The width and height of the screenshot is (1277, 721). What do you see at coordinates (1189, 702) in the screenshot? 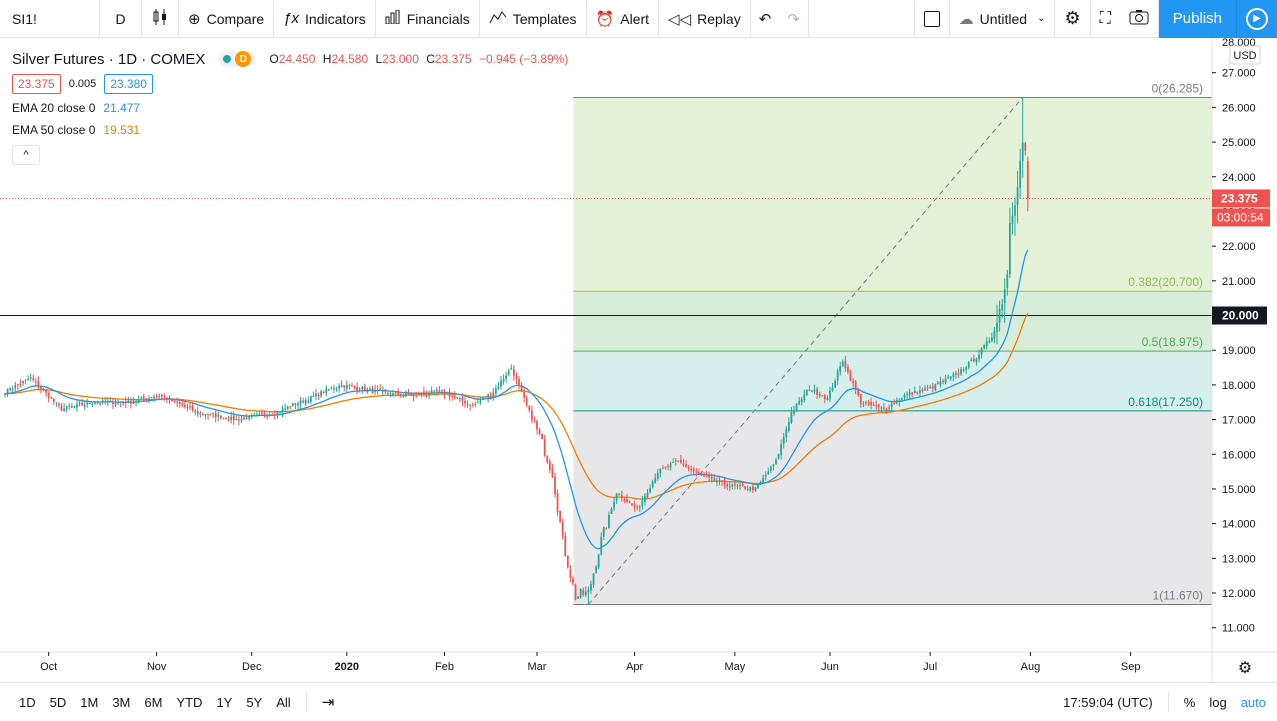
I see `percent-scale-button: %` at bounding box center [1189, 702].